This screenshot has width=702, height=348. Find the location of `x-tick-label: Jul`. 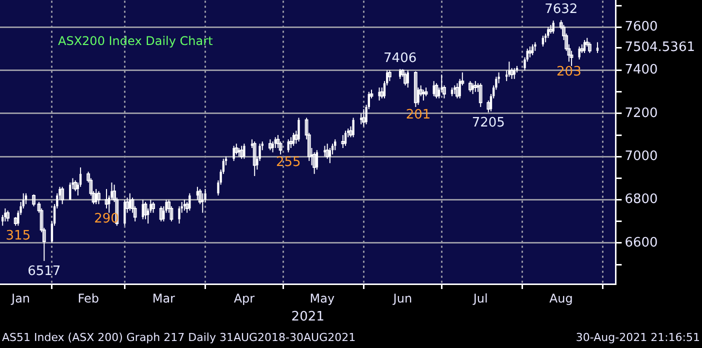

x-tick-label: Jul is located at coordinates (480, 298).